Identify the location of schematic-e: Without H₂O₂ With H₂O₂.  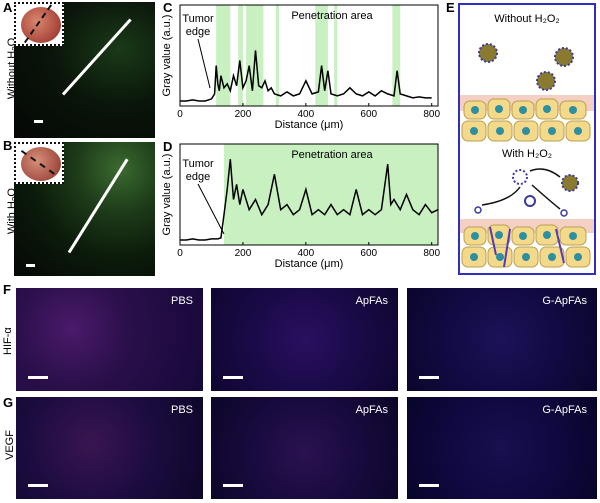
(527, 139).